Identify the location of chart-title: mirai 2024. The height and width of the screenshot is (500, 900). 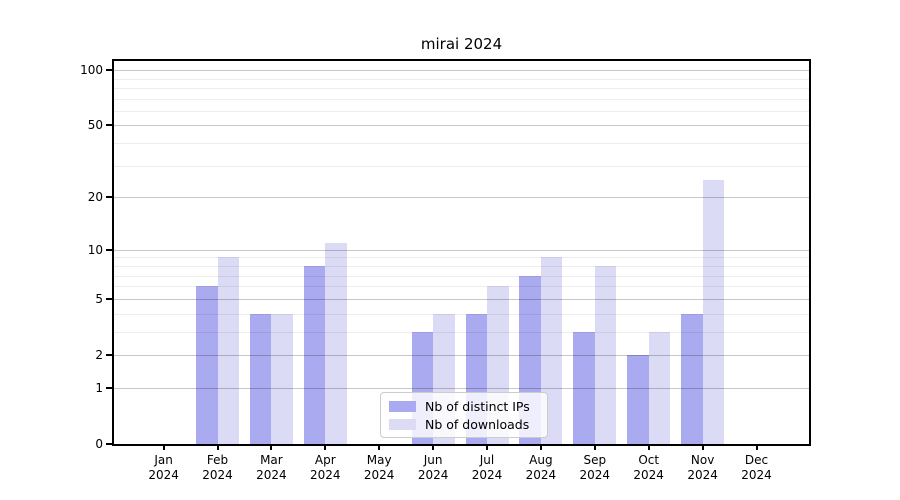
(461, 44).